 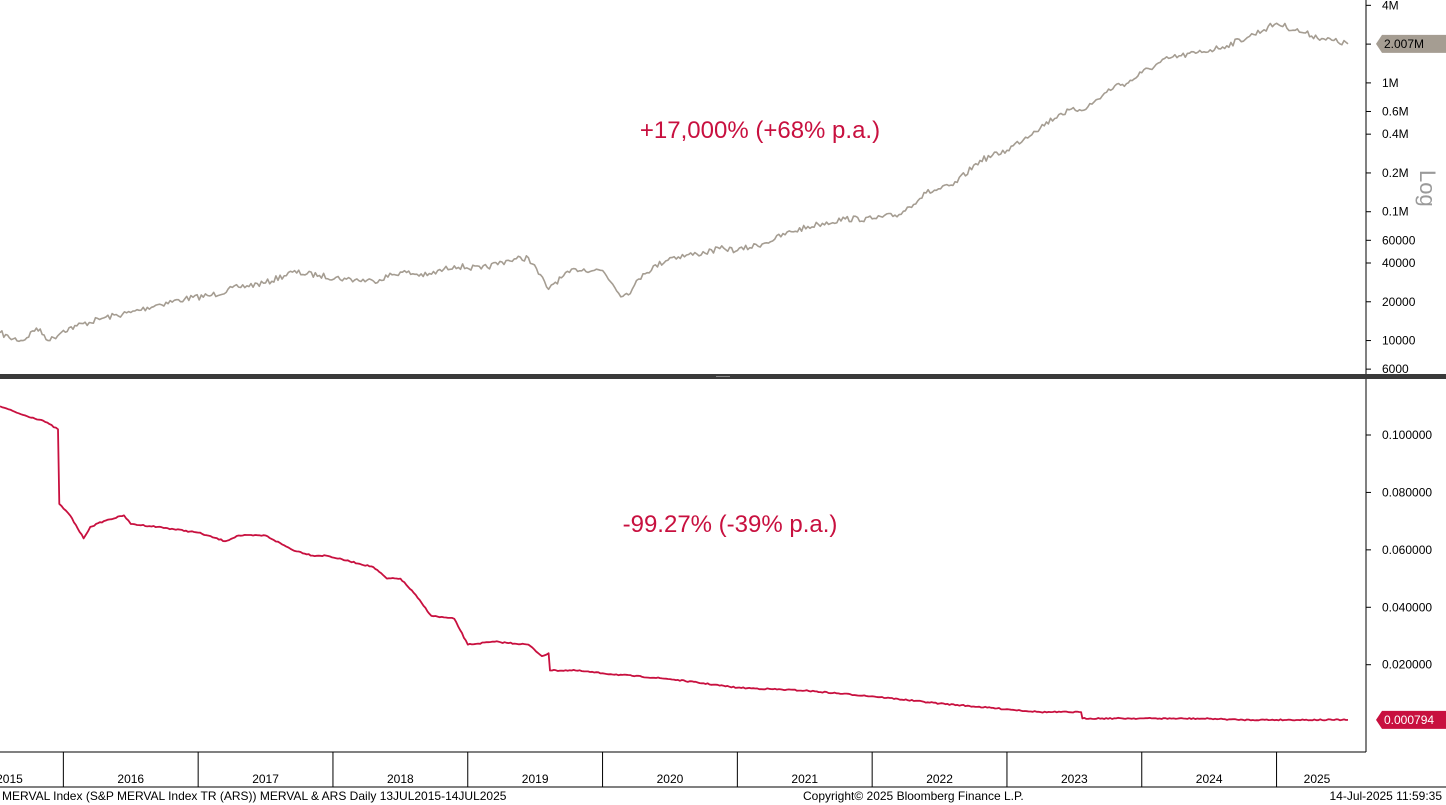 I want to click on footer-copyright: Copyright© 2025 Bloomberg Finance L.P., so click(x=913, y=796).